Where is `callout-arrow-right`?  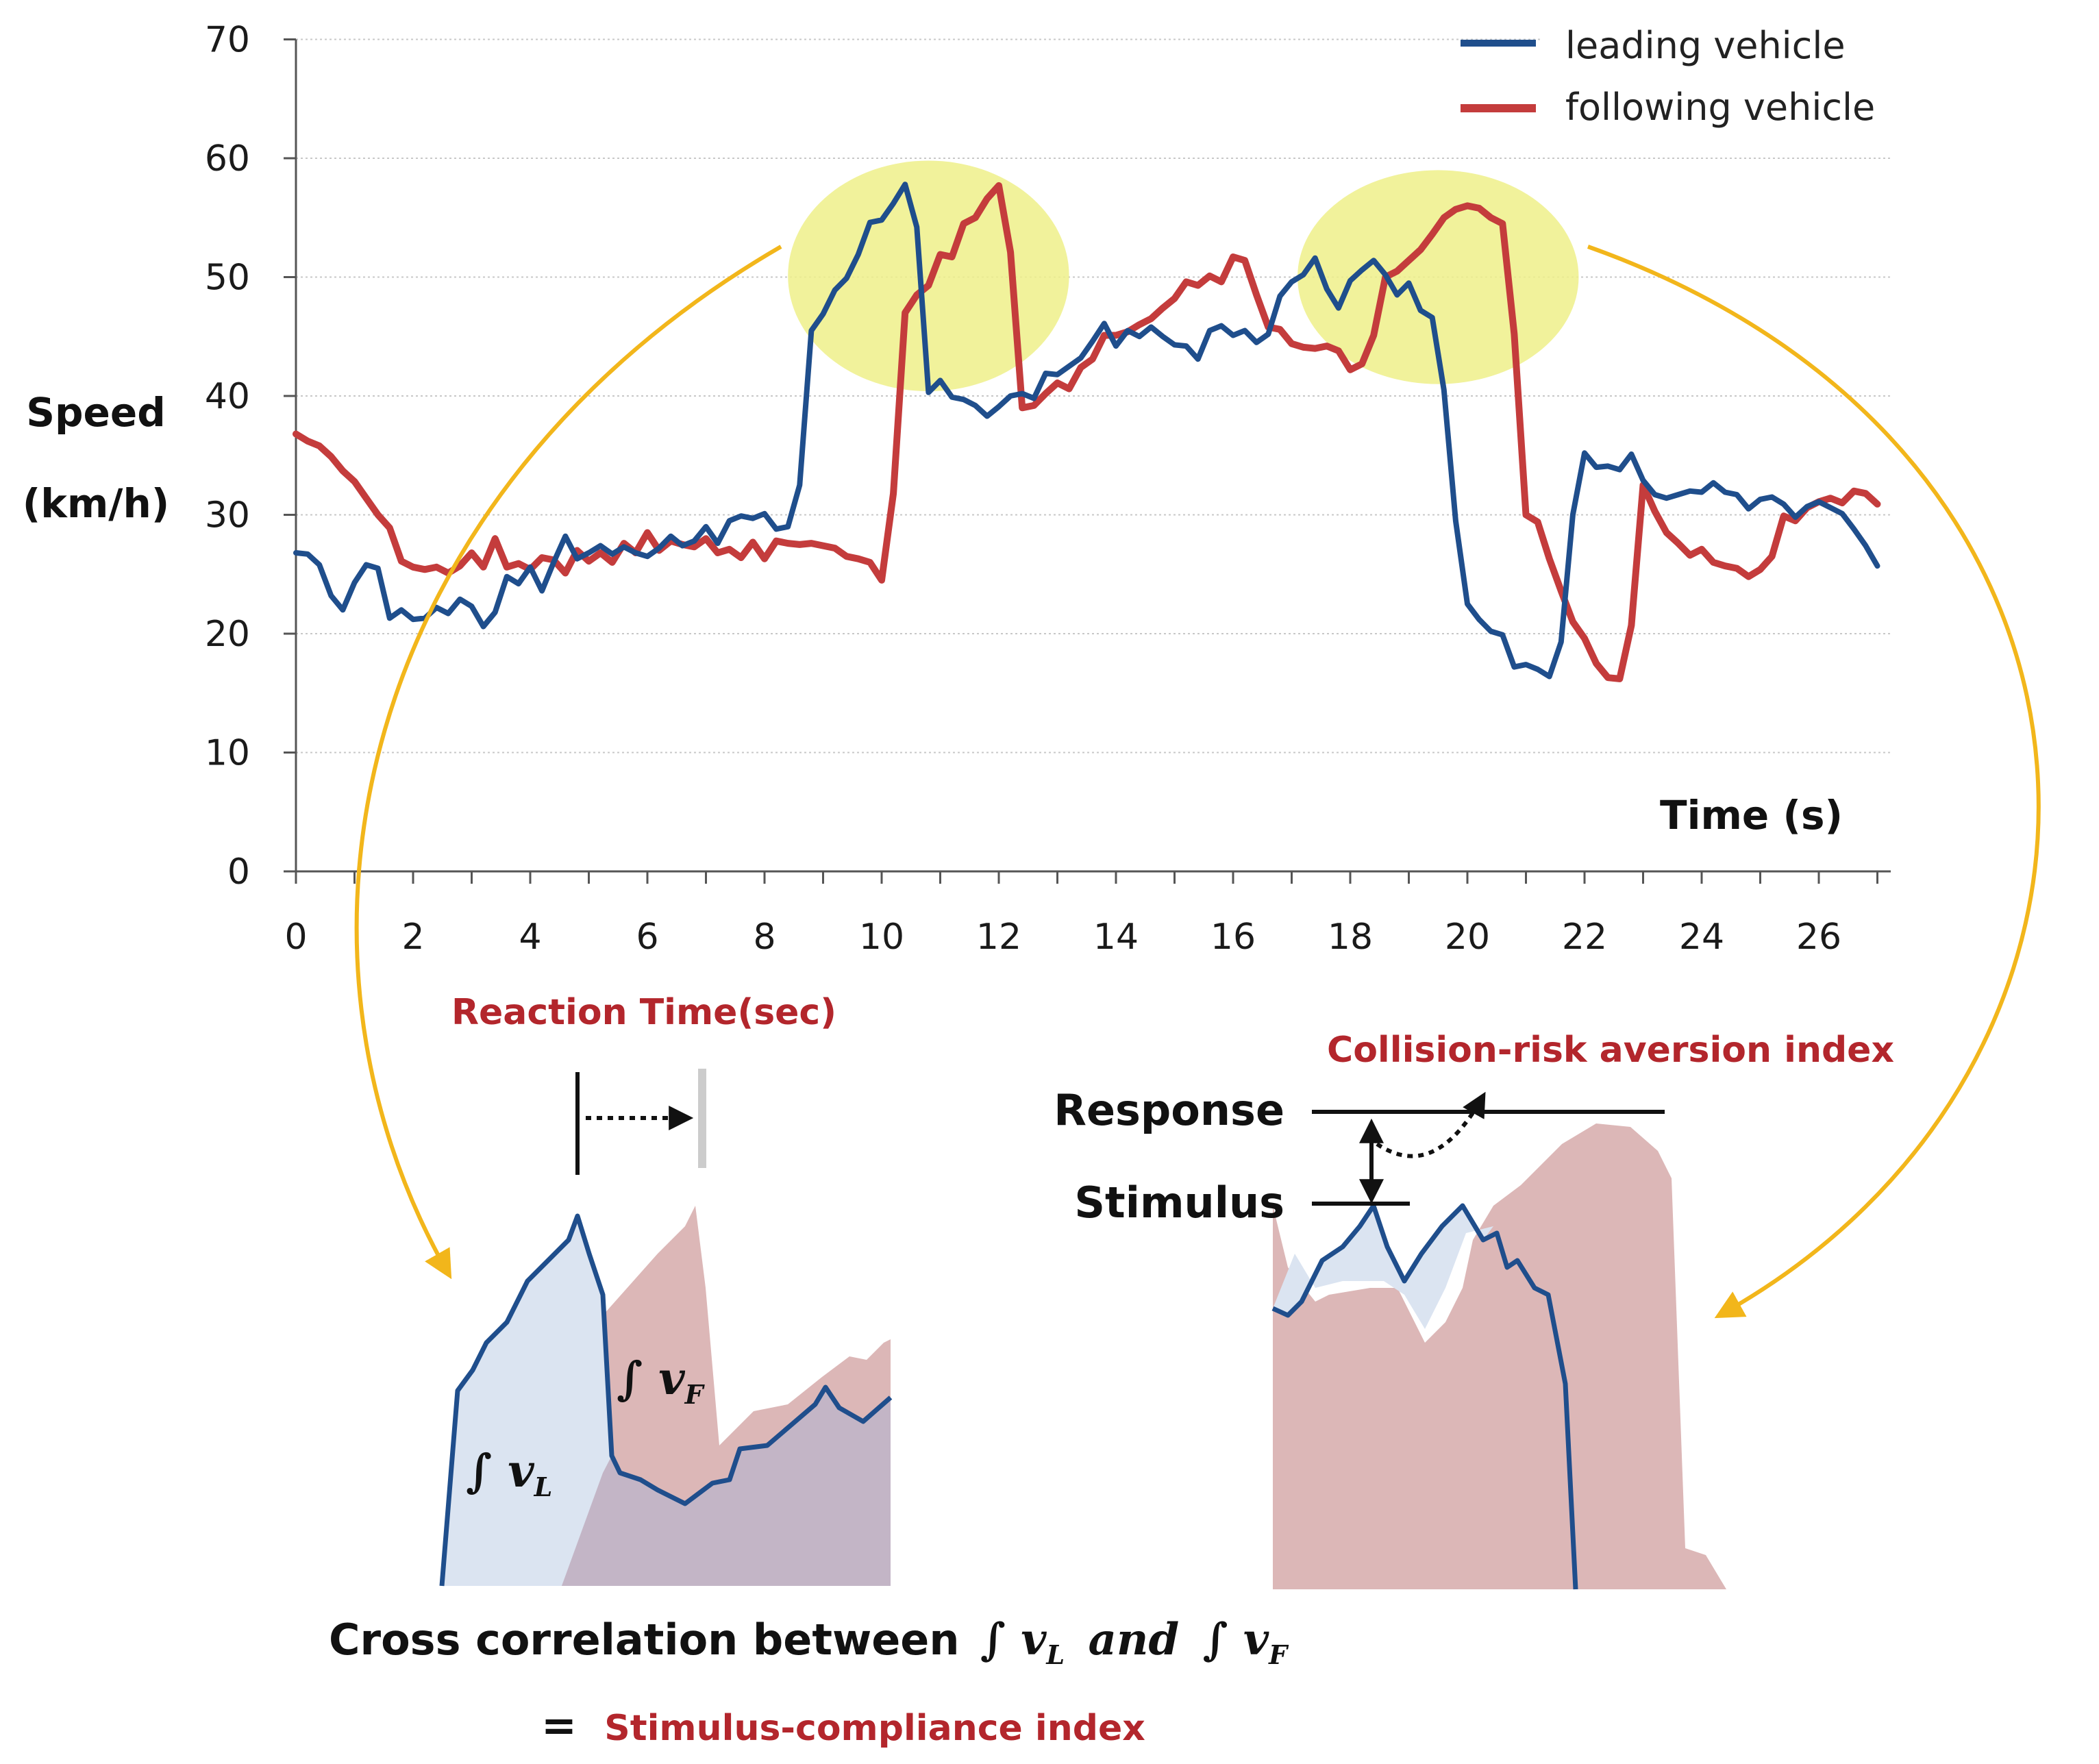
callout-arrow-right is located at coordinates (1814, 782).